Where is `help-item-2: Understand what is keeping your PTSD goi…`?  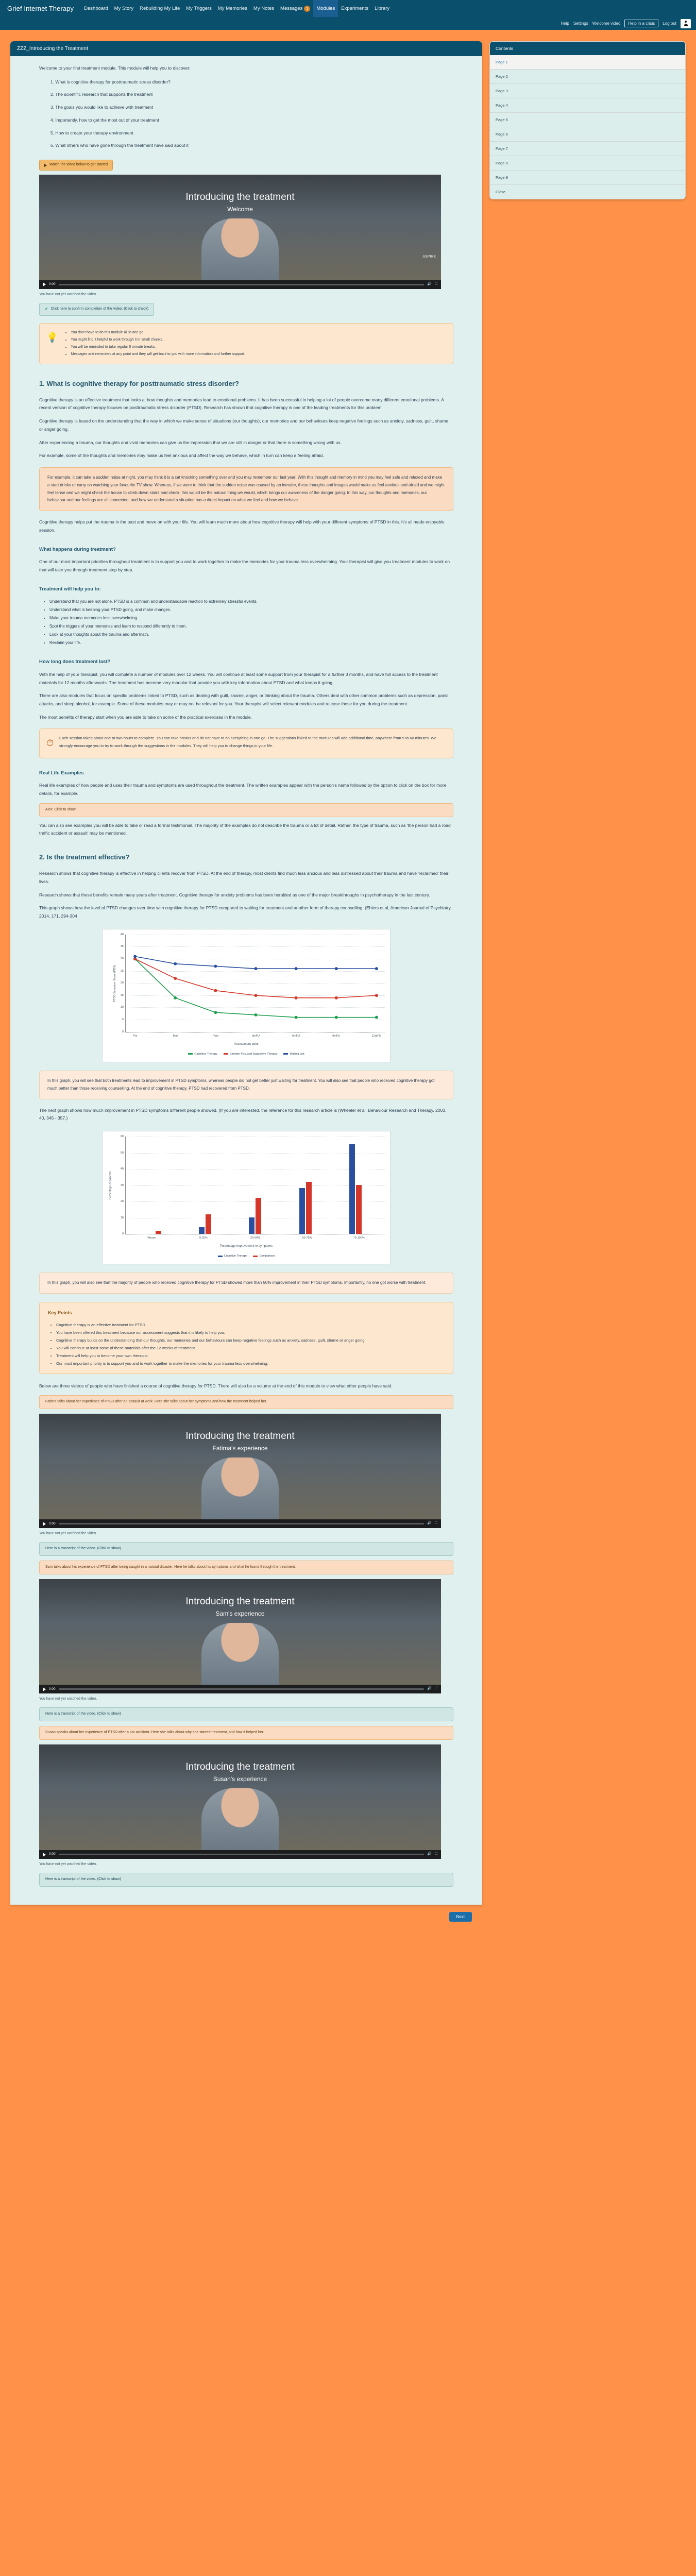
help-item-2: Understand what is keeping your PTSD goi… is located at coordinates (251, 610).